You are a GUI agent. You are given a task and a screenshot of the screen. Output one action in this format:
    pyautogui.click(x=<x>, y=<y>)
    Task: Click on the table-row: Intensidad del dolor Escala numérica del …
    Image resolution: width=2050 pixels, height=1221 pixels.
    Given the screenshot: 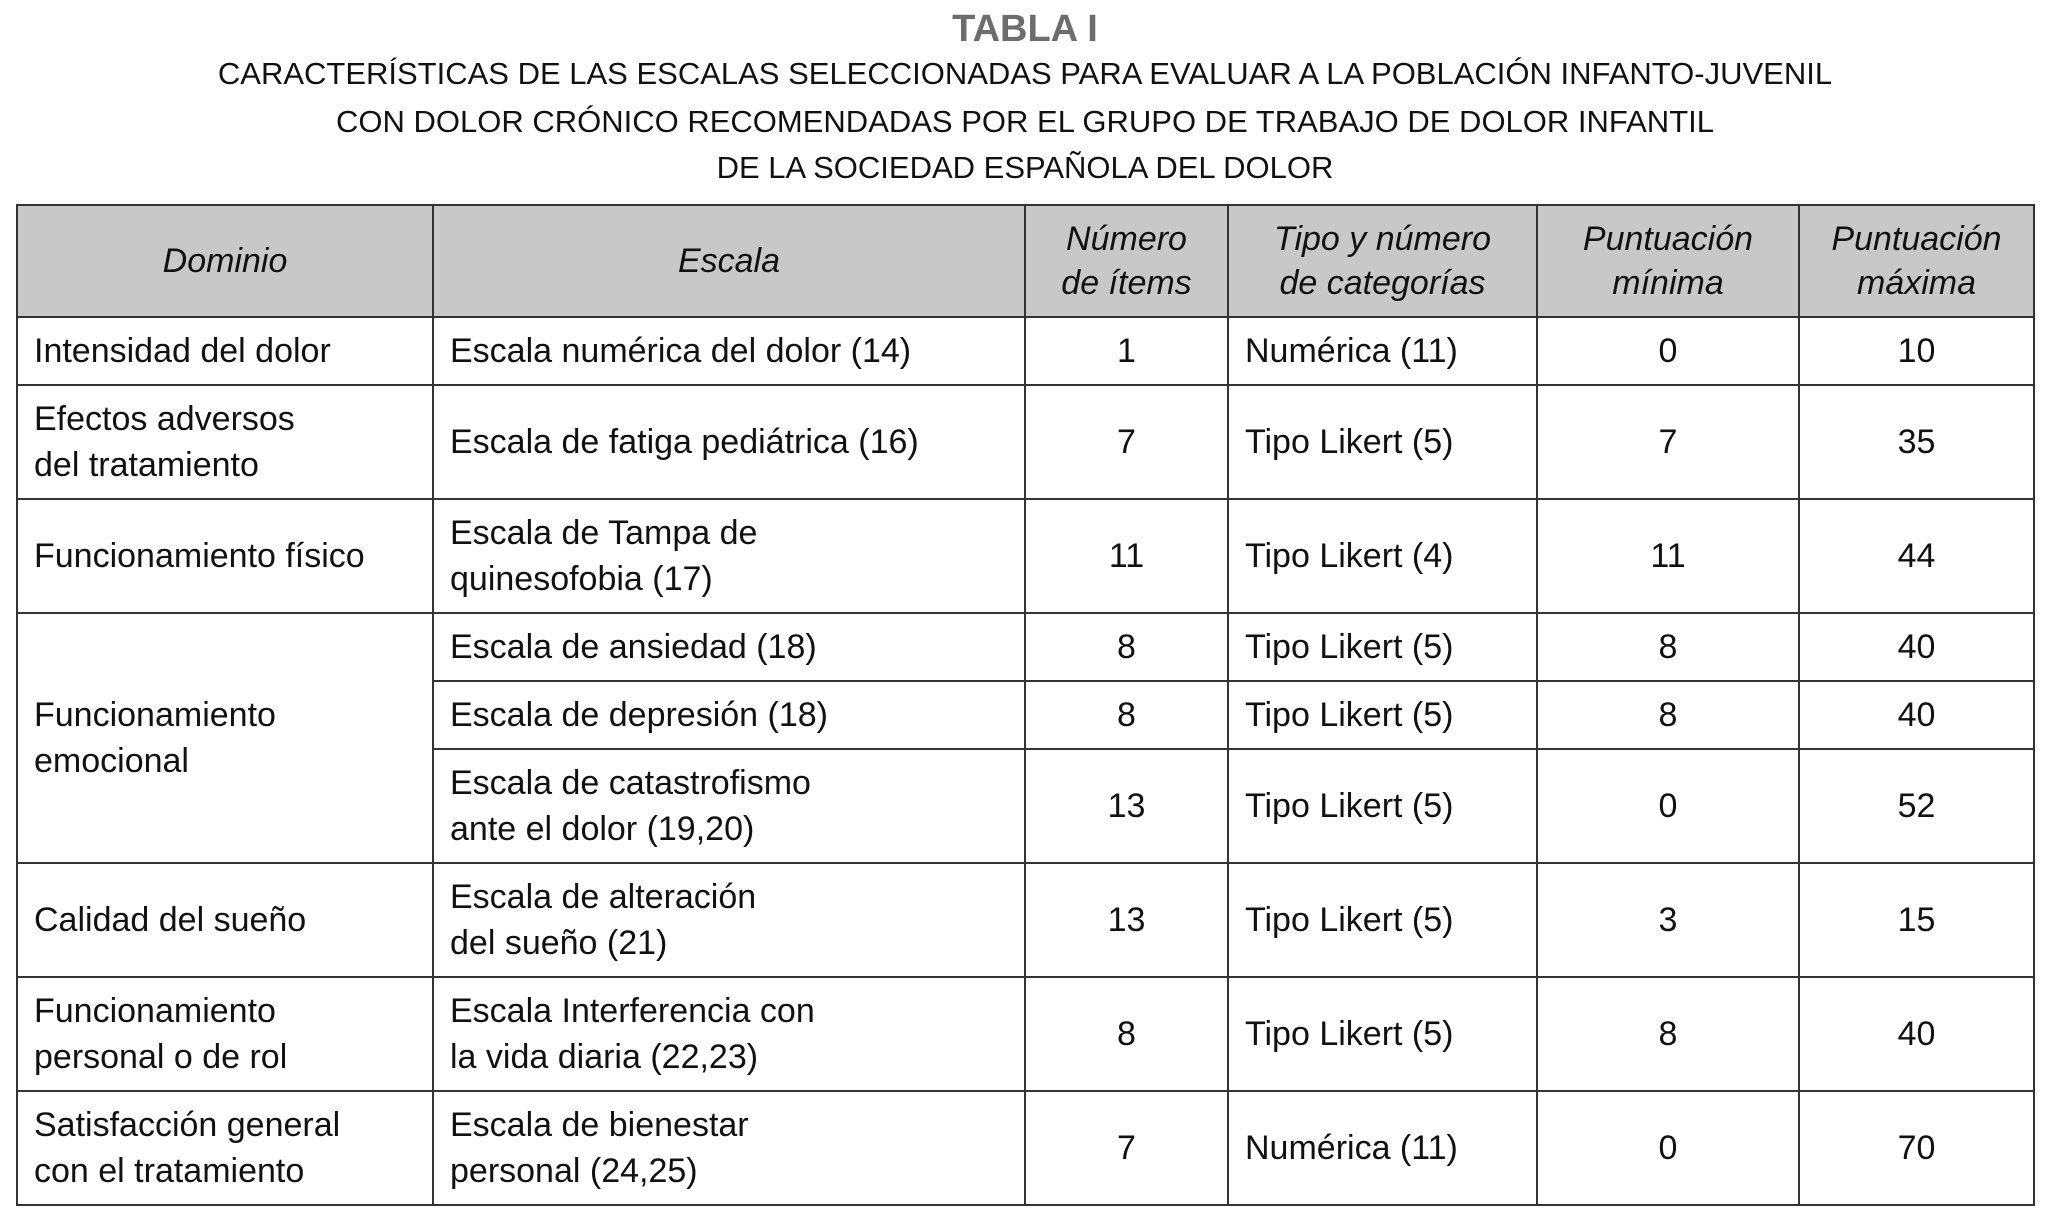 What is the action you would take?
    pyautogui.click(x=1025, y=351)
    